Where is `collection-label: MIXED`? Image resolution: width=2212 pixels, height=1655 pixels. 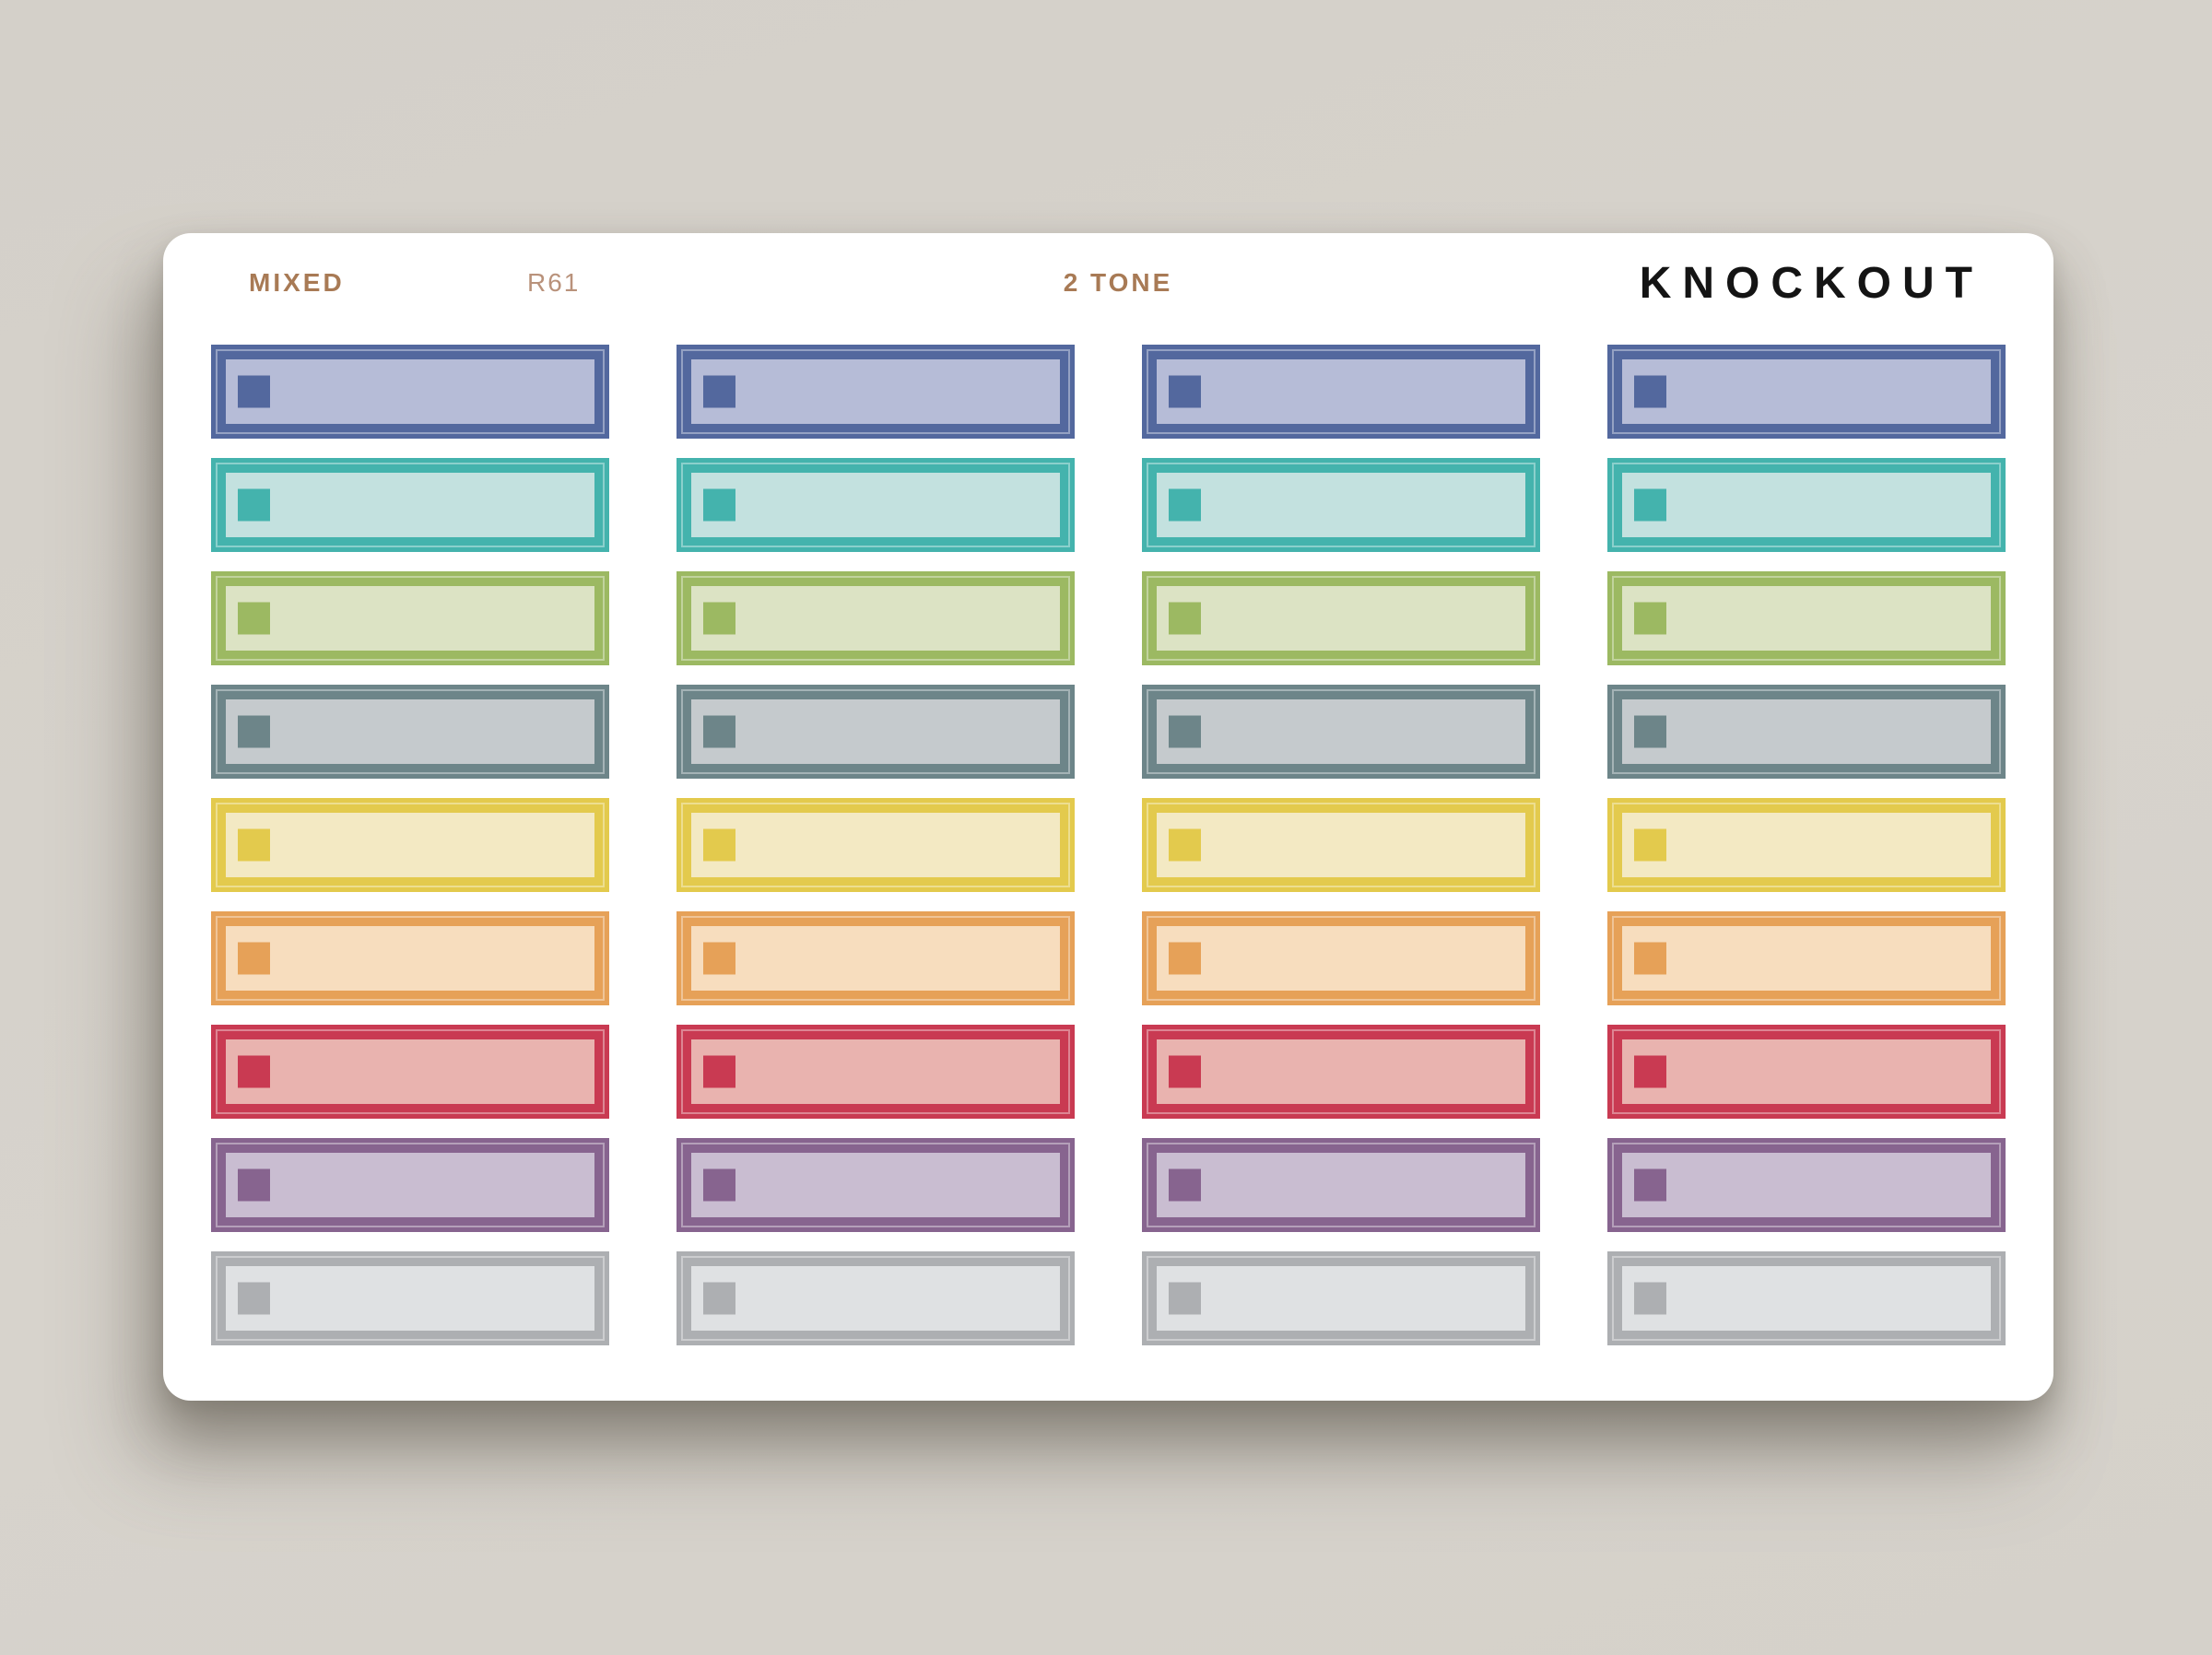 collection-label: MIXED is located at coordinates (297, 282).